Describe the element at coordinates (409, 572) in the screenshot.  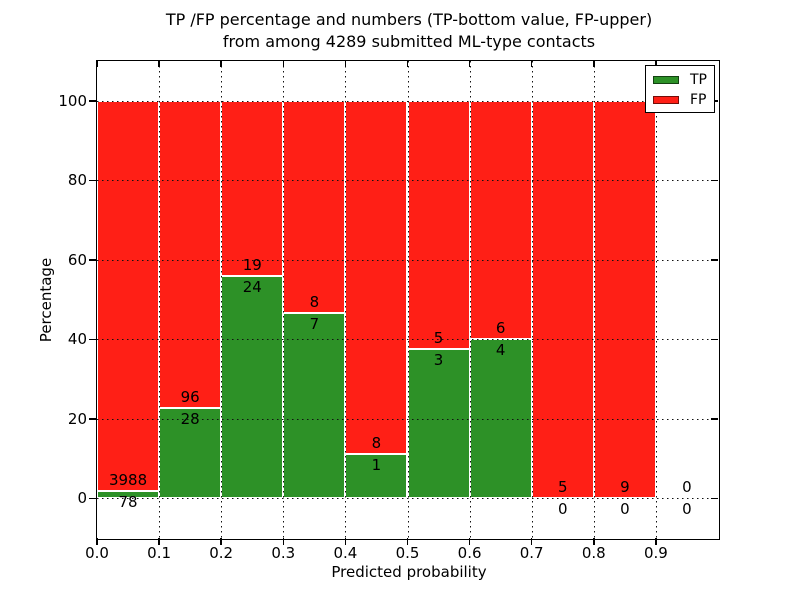
I see `x-axis-label: Predicted probability` at that location.